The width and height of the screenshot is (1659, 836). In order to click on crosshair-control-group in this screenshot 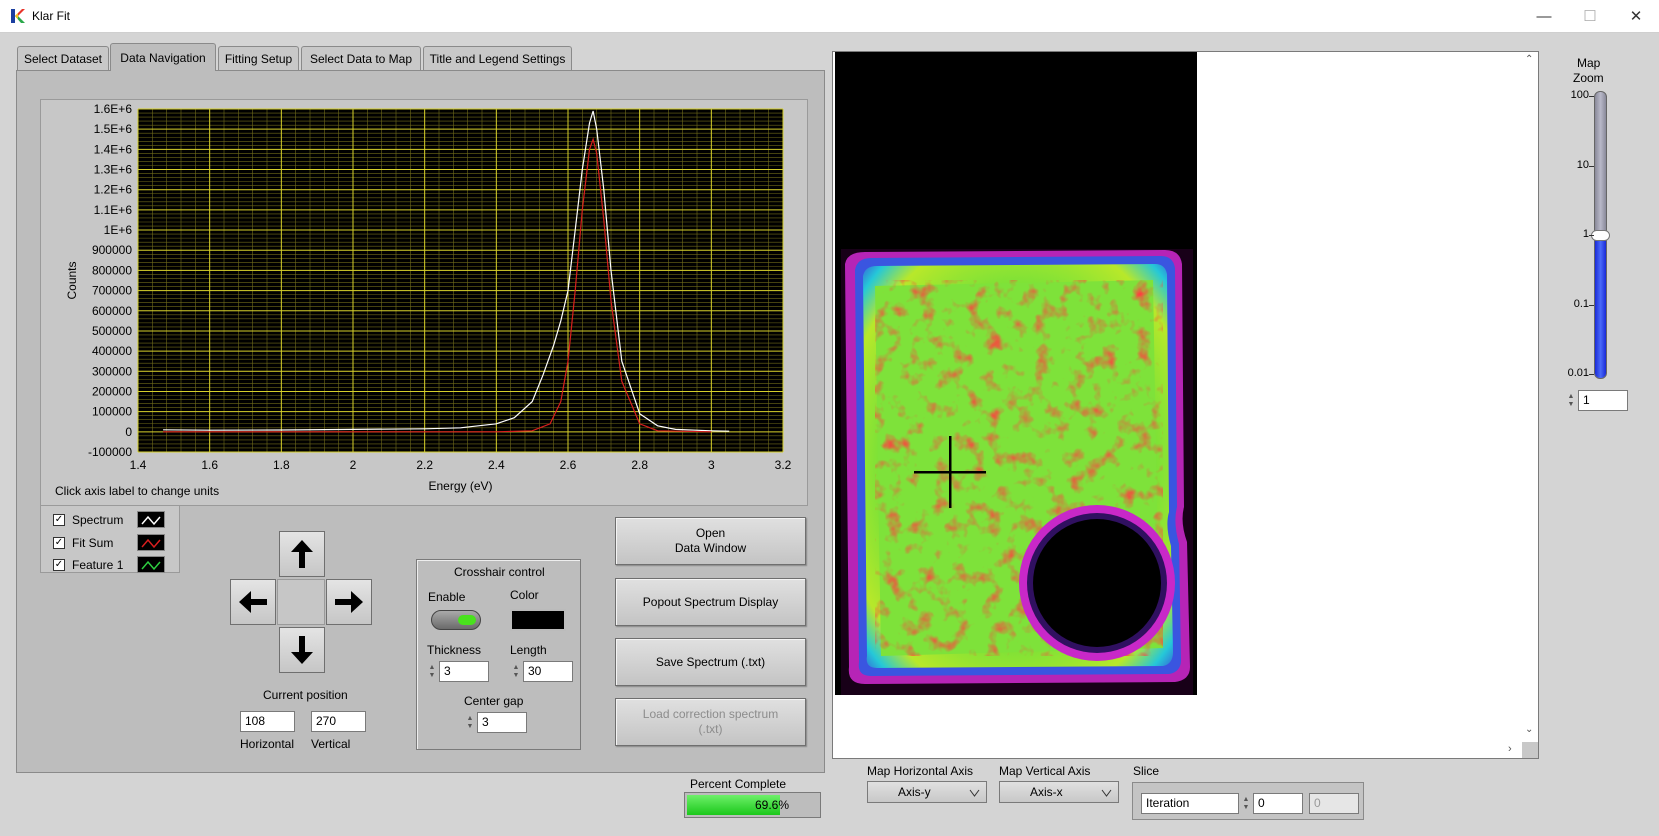, I will do `click(498, 654)`.